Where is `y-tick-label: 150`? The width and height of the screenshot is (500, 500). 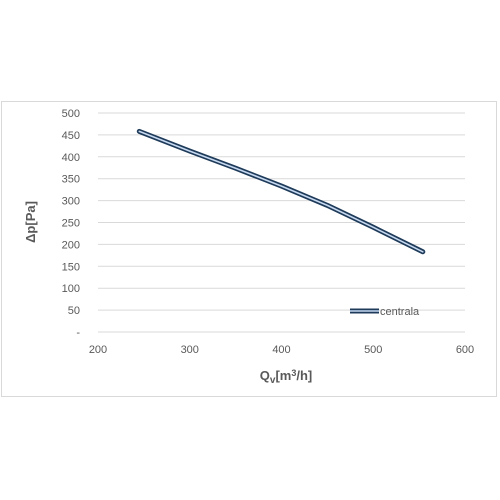
y-tick-label: 150 is located at coordinates (71, 267).